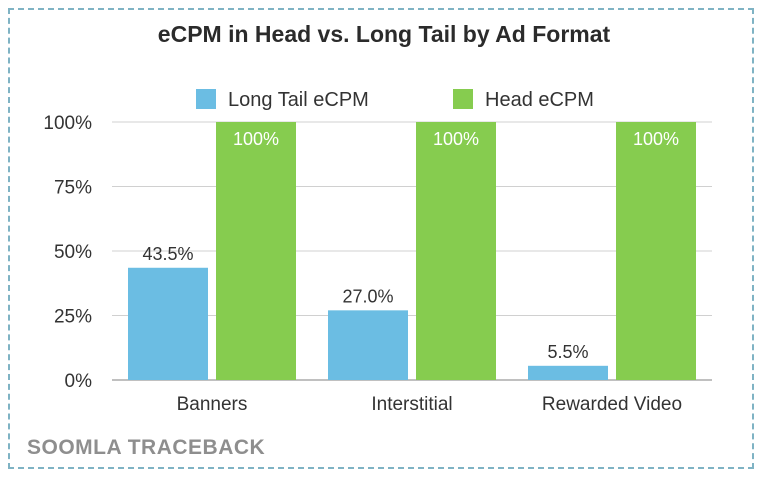  I want to click on y-tick-label: 75%, so click(73, 188).